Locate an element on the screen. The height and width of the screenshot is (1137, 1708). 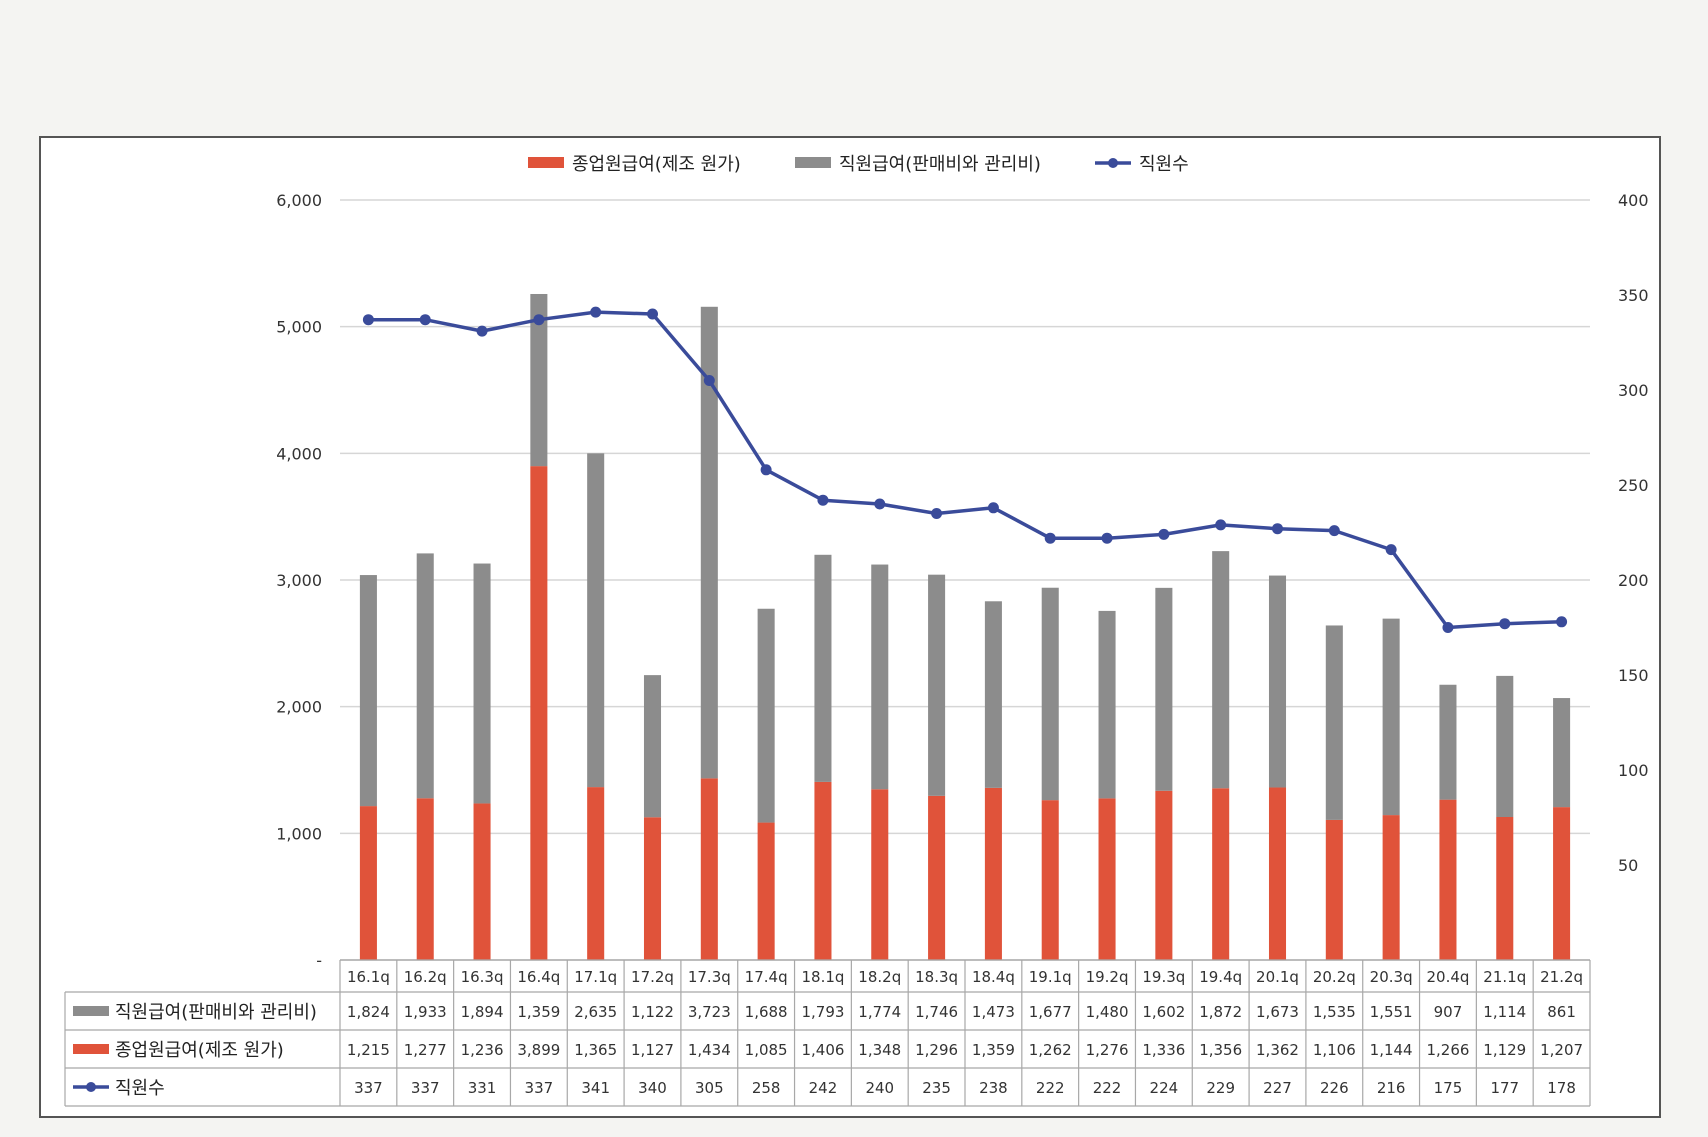
table-cell-value: 240 is located at coordinates (879, 1088).